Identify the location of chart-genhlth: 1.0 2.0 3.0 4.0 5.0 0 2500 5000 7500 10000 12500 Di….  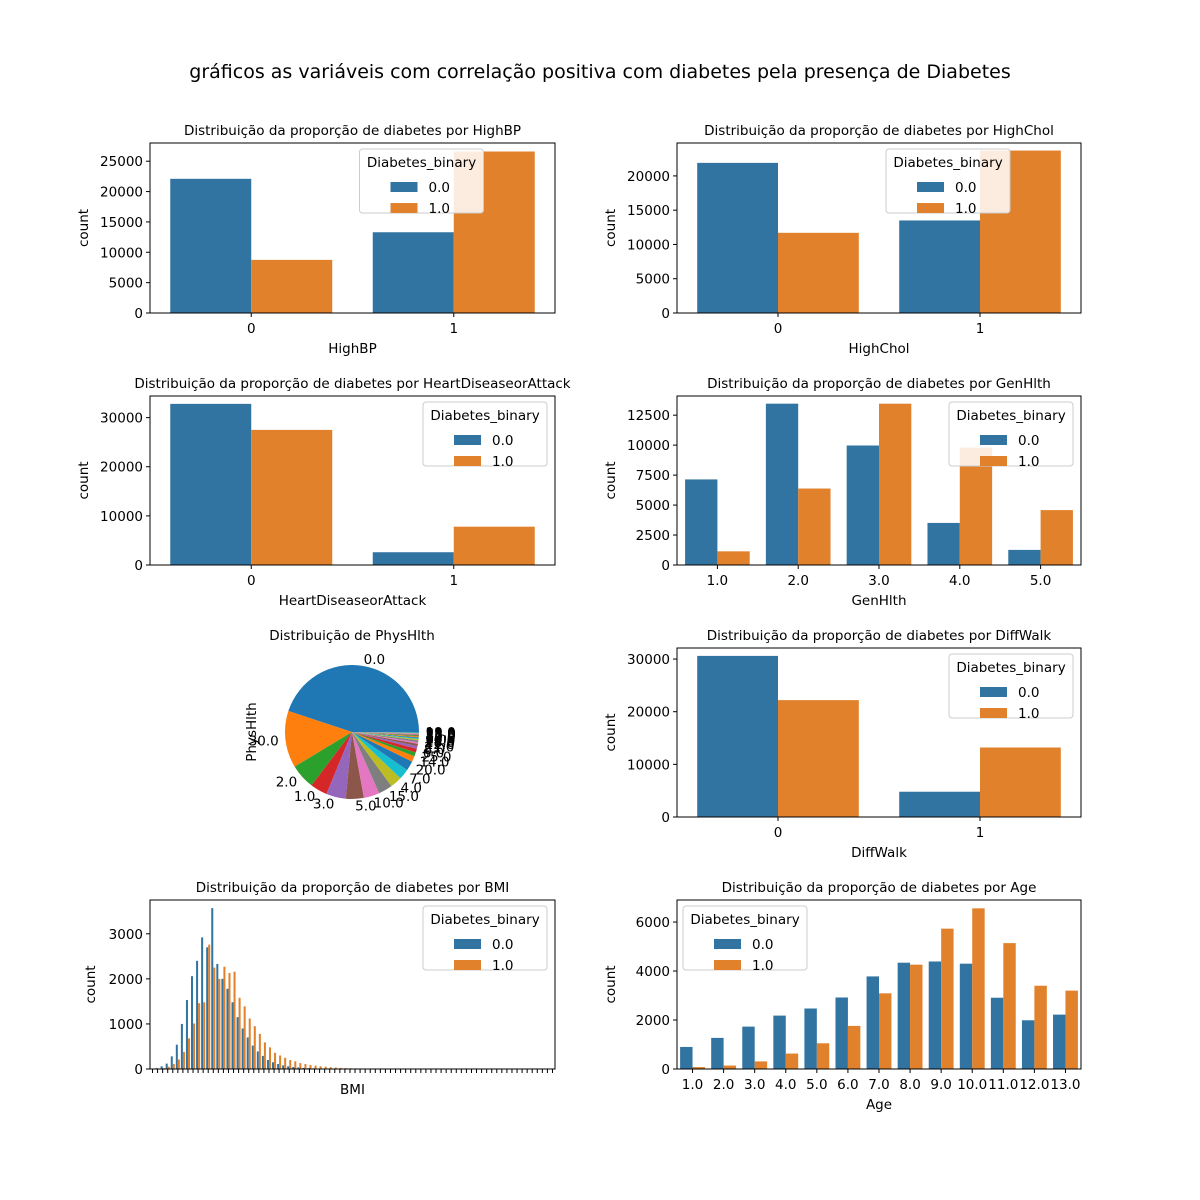
(842, 492).